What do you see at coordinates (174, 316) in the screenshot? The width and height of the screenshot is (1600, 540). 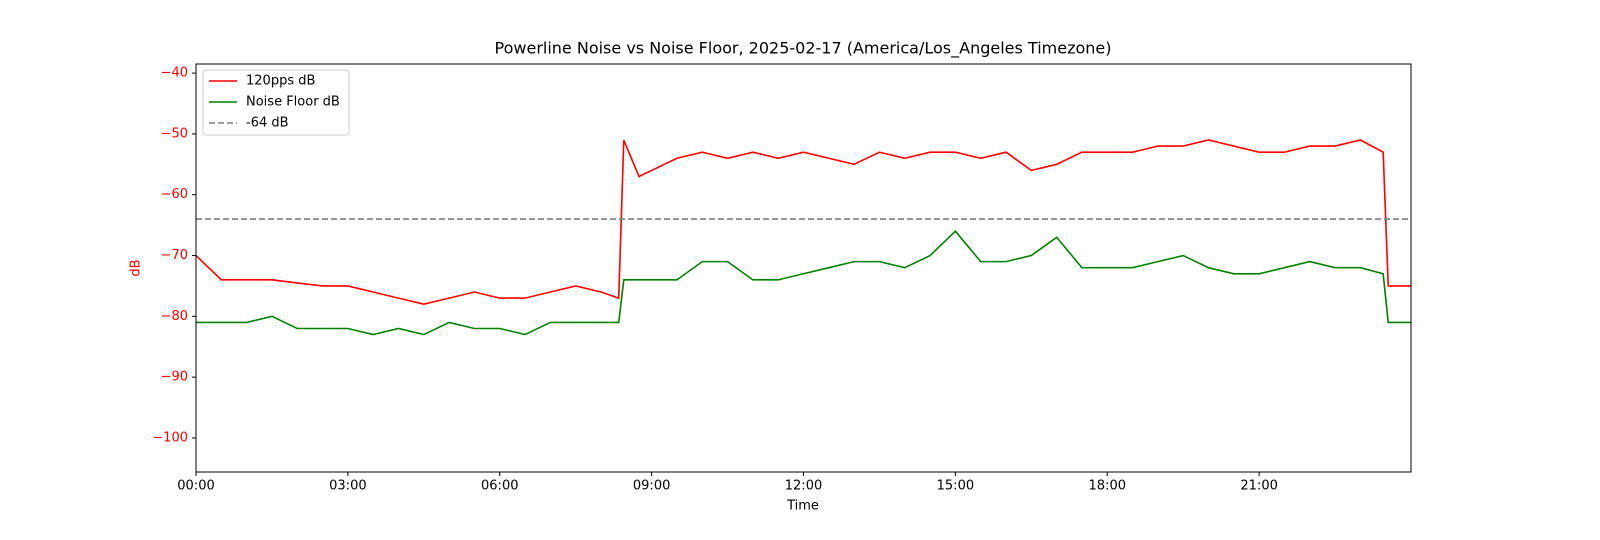 I see `y-tick-label: −80` at bounding box center [174, 316].